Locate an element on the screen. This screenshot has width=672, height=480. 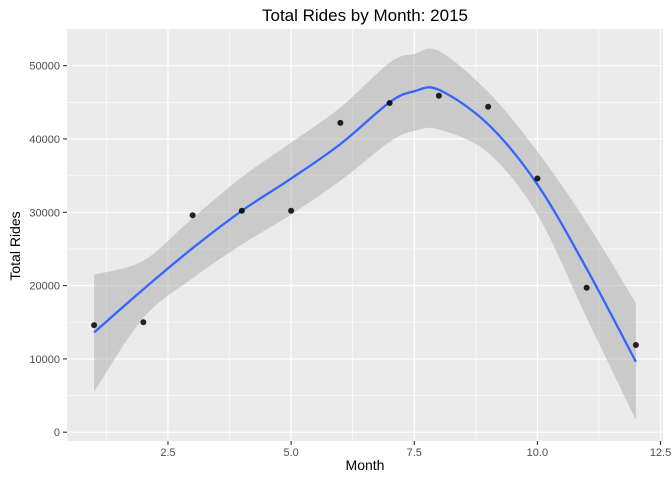
y-tick-label: 20000 is located at coordinates (44, 287).